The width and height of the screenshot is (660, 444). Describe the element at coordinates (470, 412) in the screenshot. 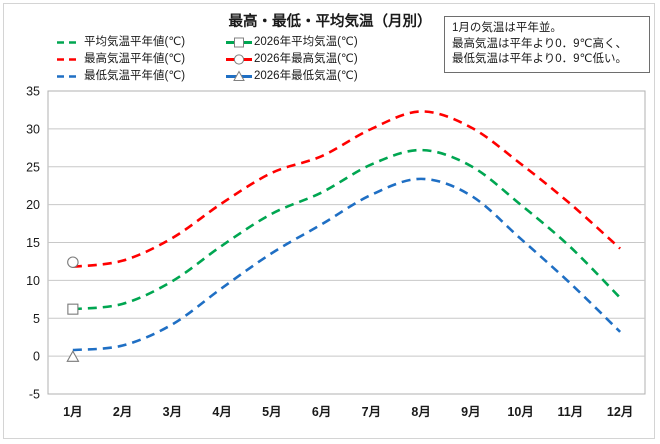

I see `x-axis-tick-label: 9月` at that location.